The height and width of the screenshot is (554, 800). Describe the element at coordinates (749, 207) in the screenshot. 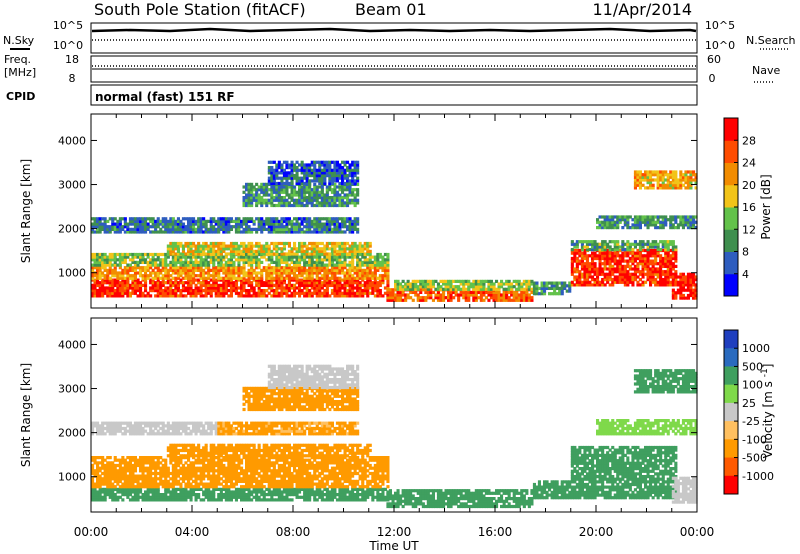

I see `colorbar-tick-label: 16` at that location.